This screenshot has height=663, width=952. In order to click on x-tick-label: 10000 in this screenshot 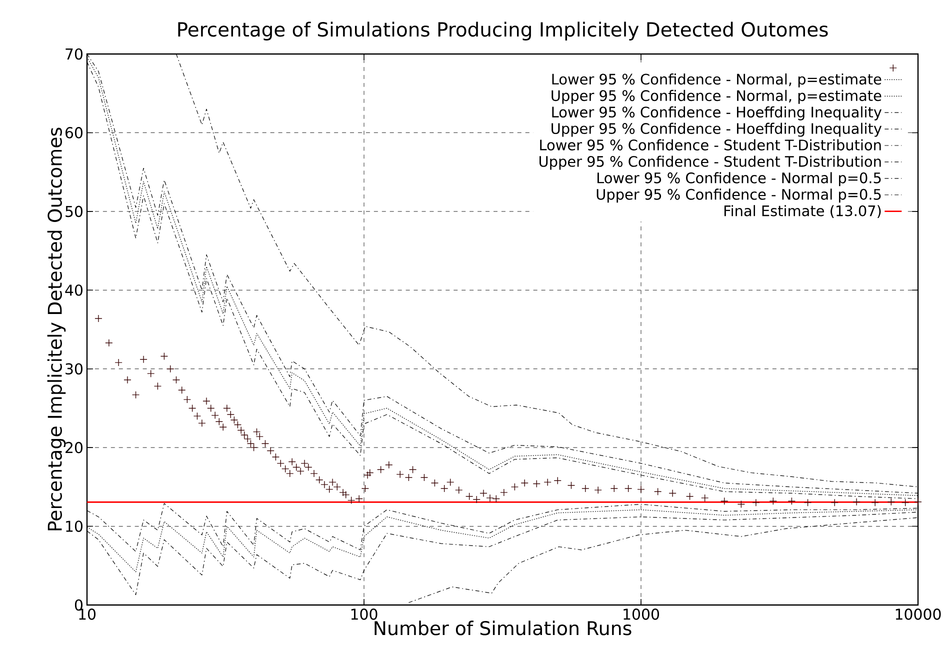, I will do `click(918, 614)`.